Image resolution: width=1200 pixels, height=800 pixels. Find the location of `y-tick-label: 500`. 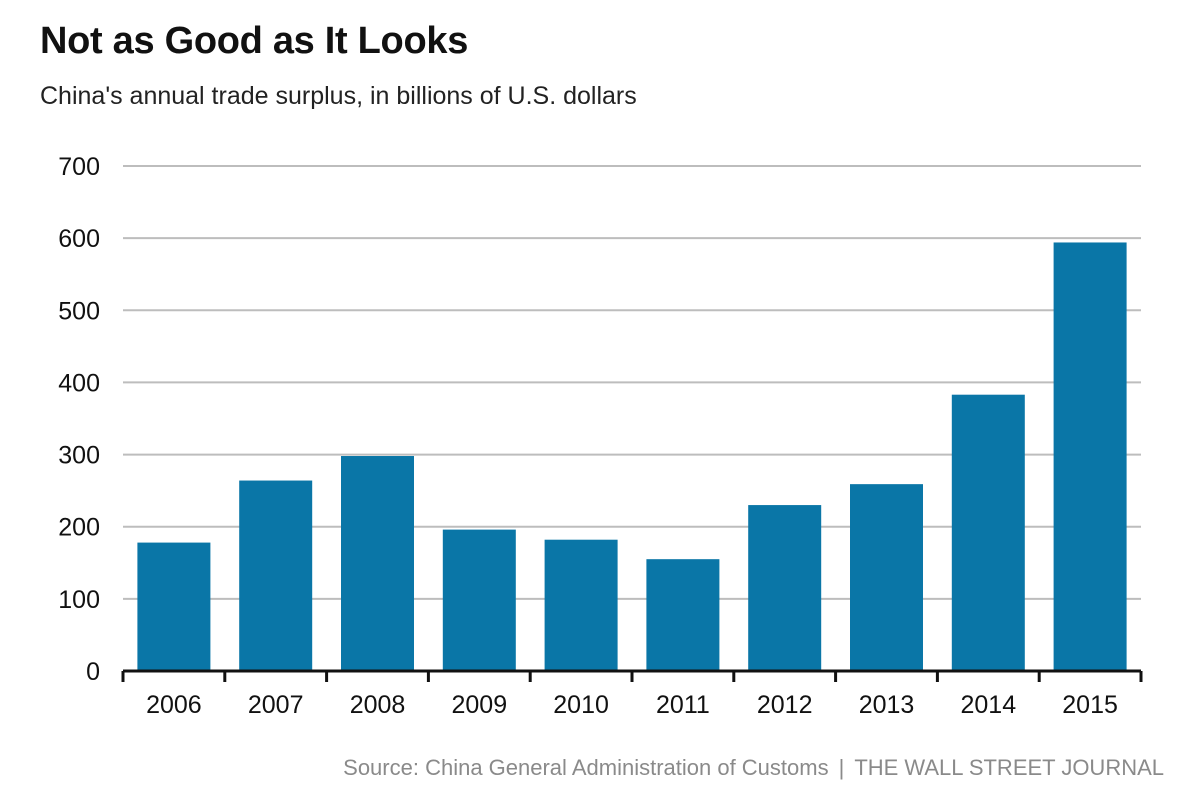

y-tick-label: 500 is located at coordinates (79, 311).